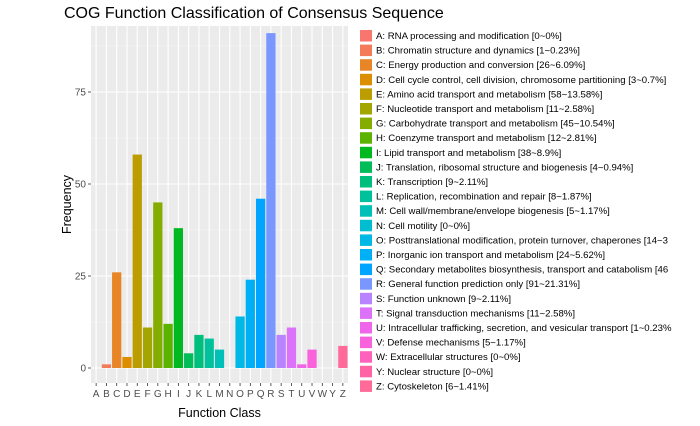 The image size is (700, 426). I want to click on bar-O, so click(240, 342).